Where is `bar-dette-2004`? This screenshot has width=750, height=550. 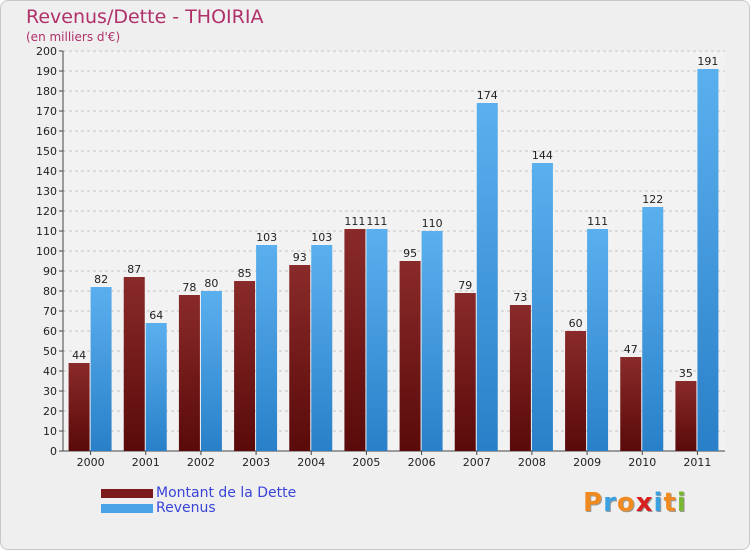
bar-dette-2004 is located at coordinates (300, 358).